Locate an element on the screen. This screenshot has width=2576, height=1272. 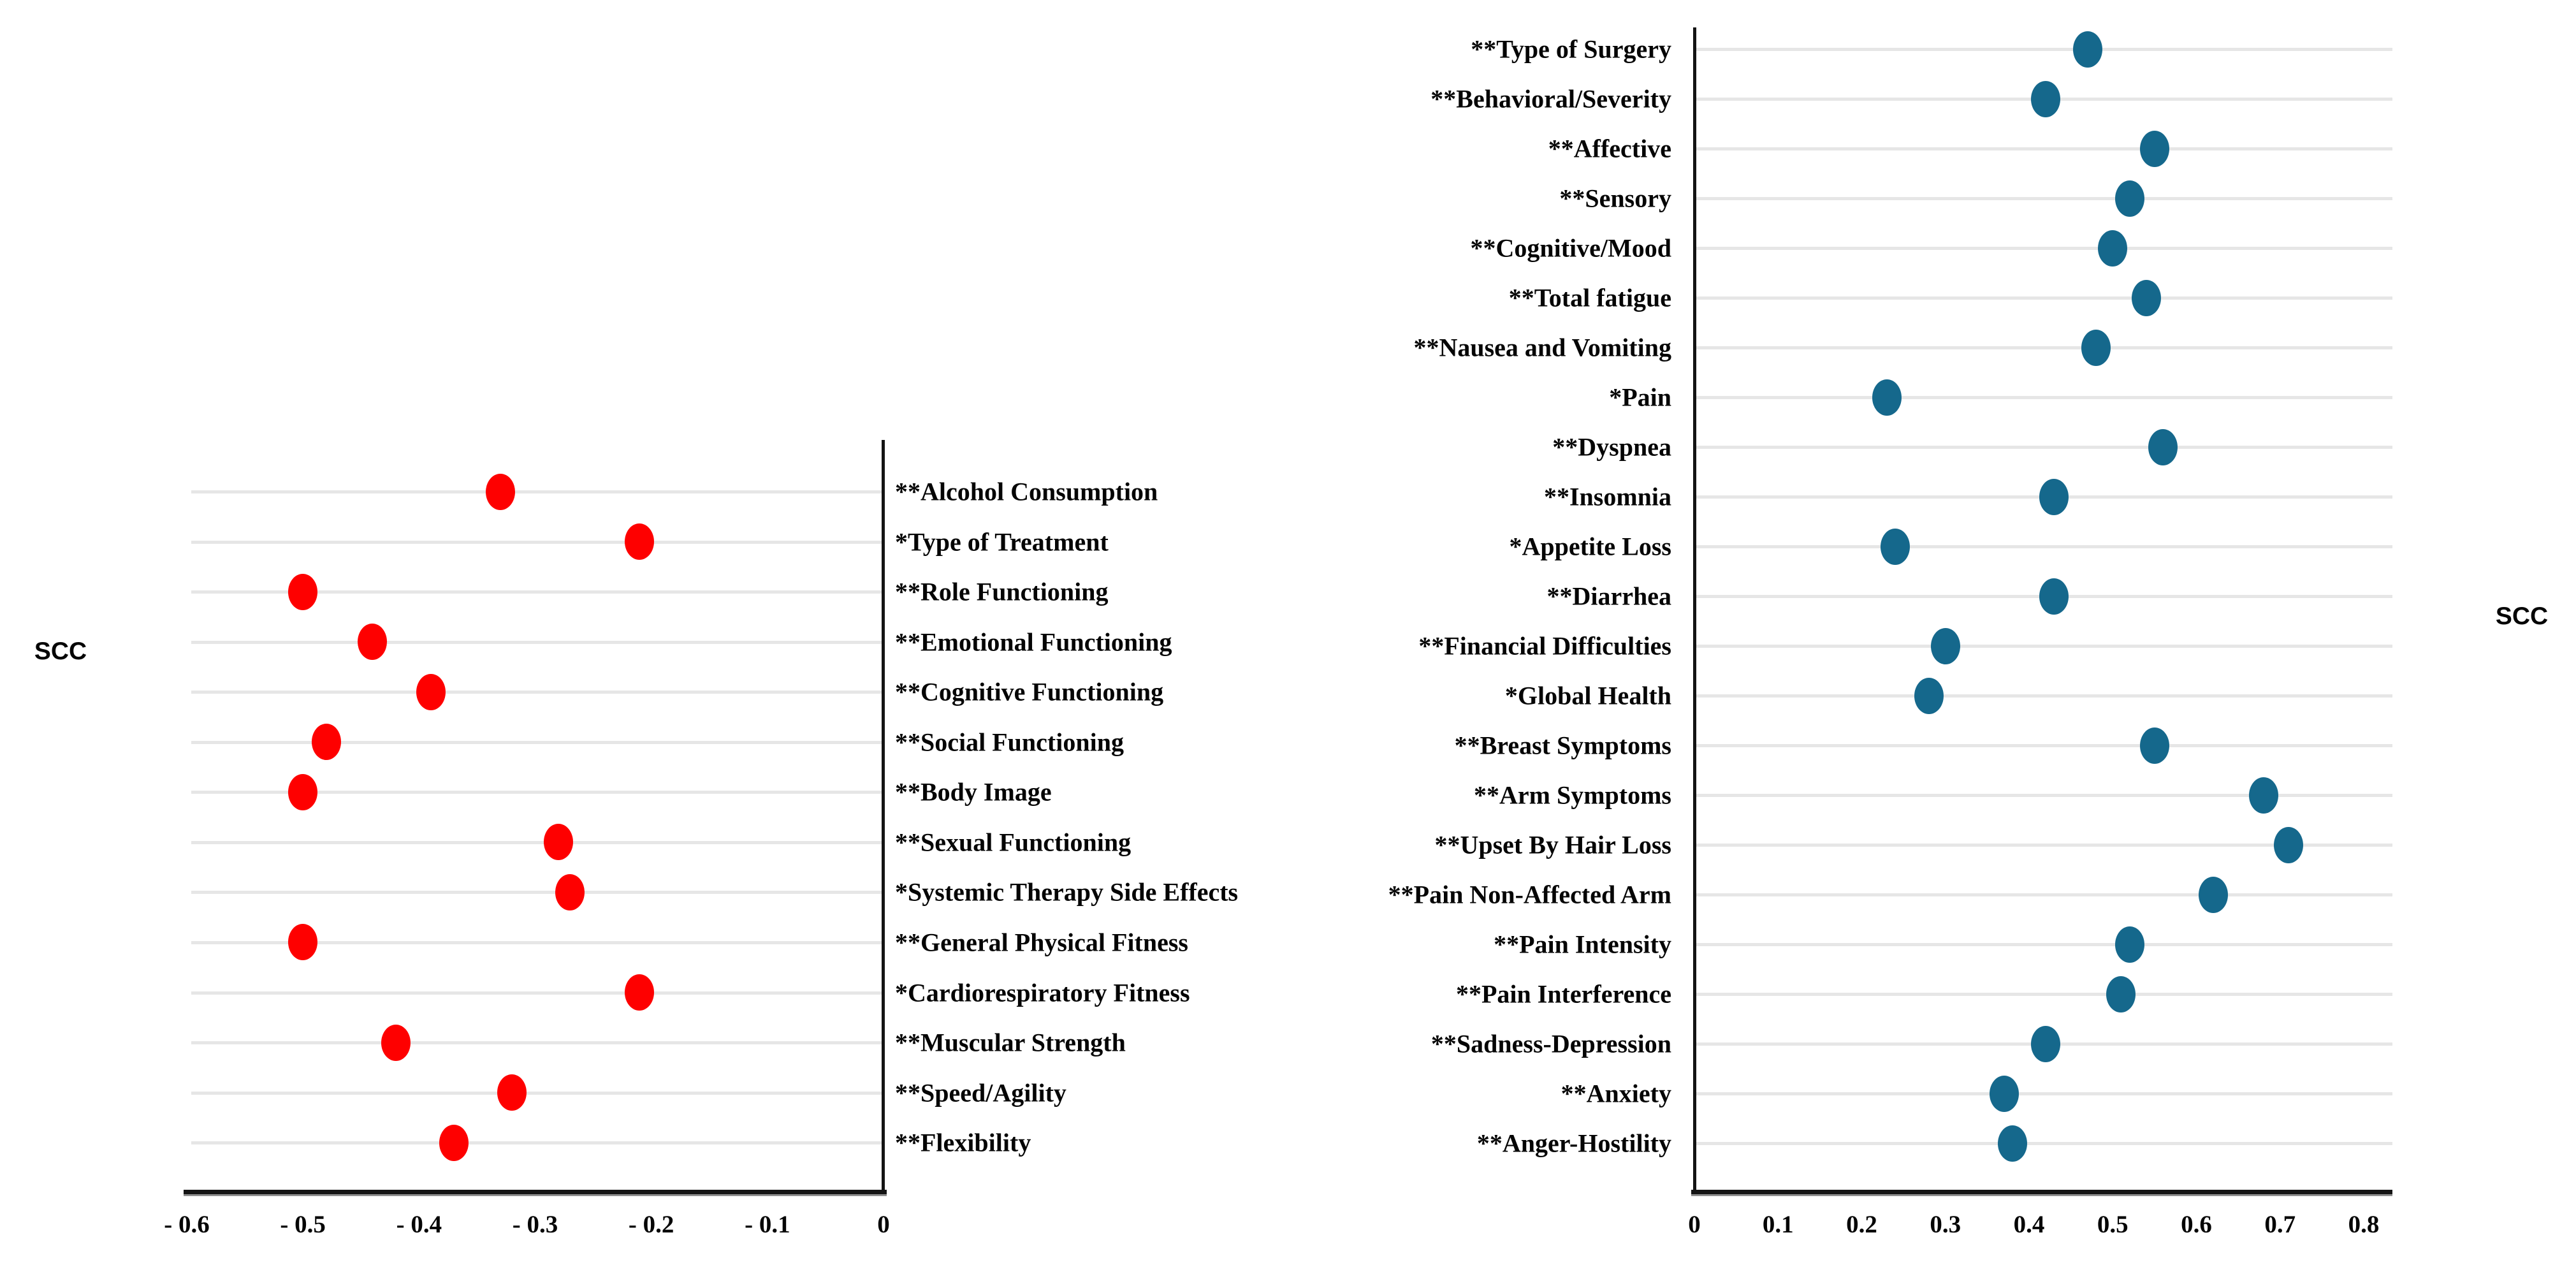
category-label: **Speed/Agility is located at coordinates (980, 1093).